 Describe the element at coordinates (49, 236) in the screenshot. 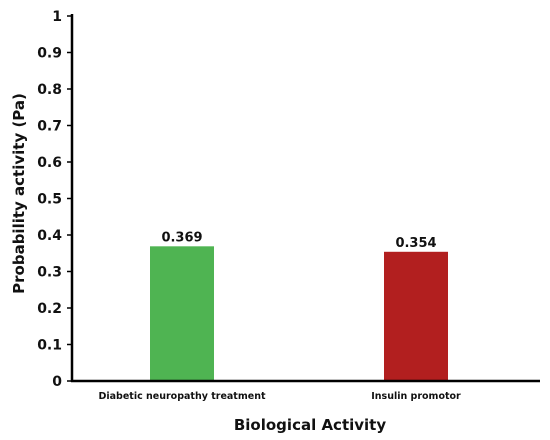

I see `y-tick-label: 0.4` at that location.